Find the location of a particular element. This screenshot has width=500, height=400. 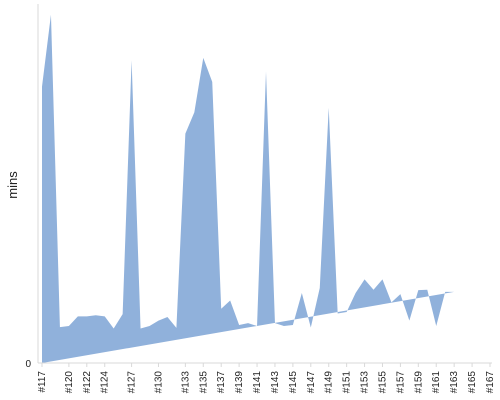

x-tick-label-15: #151 is located at coordinates (347, 382).